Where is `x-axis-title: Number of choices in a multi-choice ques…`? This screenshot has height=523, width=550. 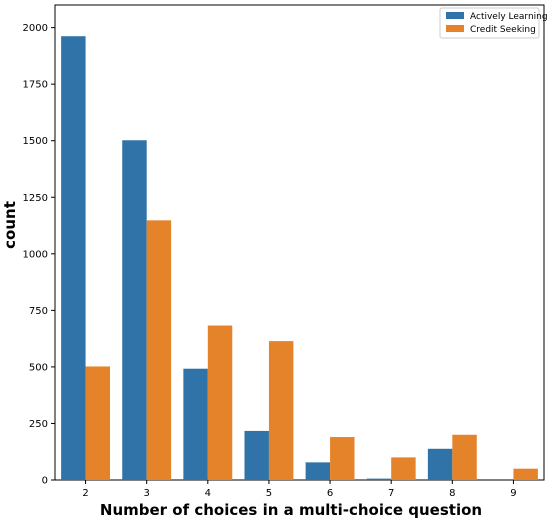
x-axis-title: Number of choices in a multi-choice ques… is located at coordinates (291, 510).